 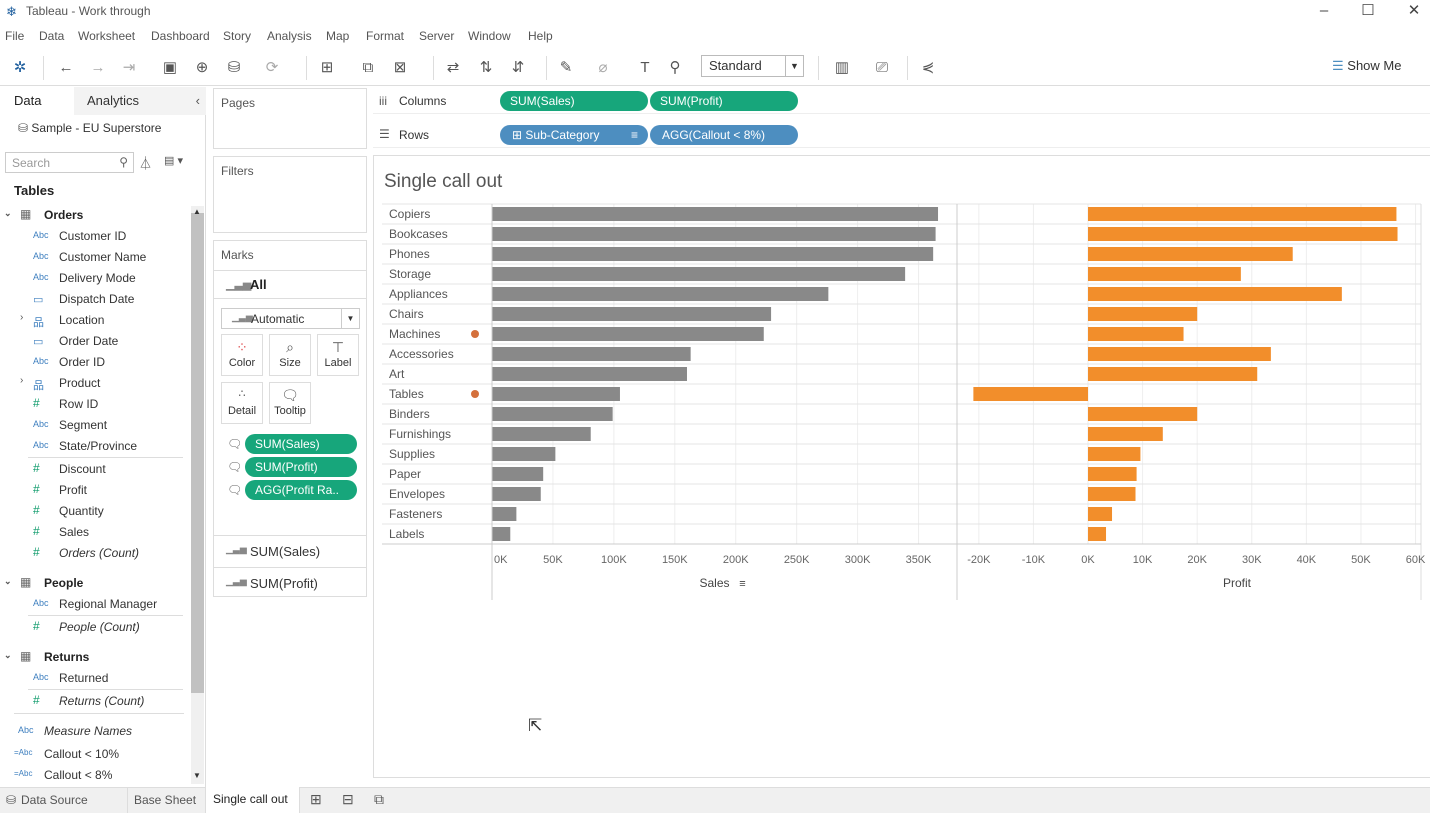 I want to click on row-pill-sub-category: ⊞ Sub-Category ≡, so click(x=574, y=135).